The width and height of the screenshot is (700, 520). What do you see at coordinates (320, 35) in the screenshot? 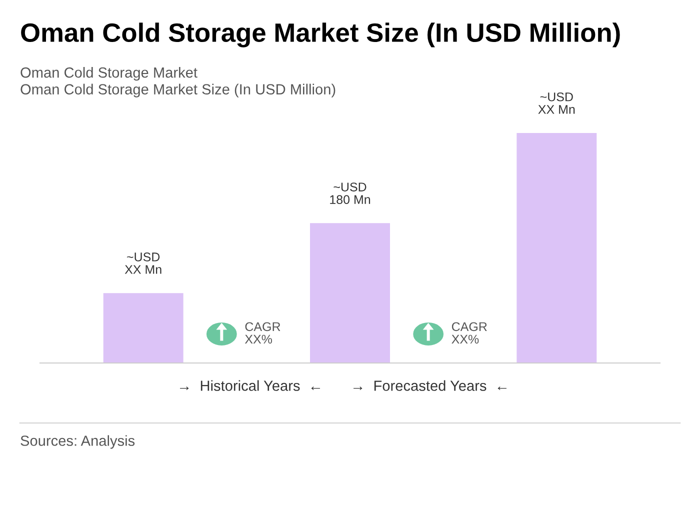
I see `chart-title: Oman Cold Storage Market Size (In USD Million)` at bounding box center [320, 35].